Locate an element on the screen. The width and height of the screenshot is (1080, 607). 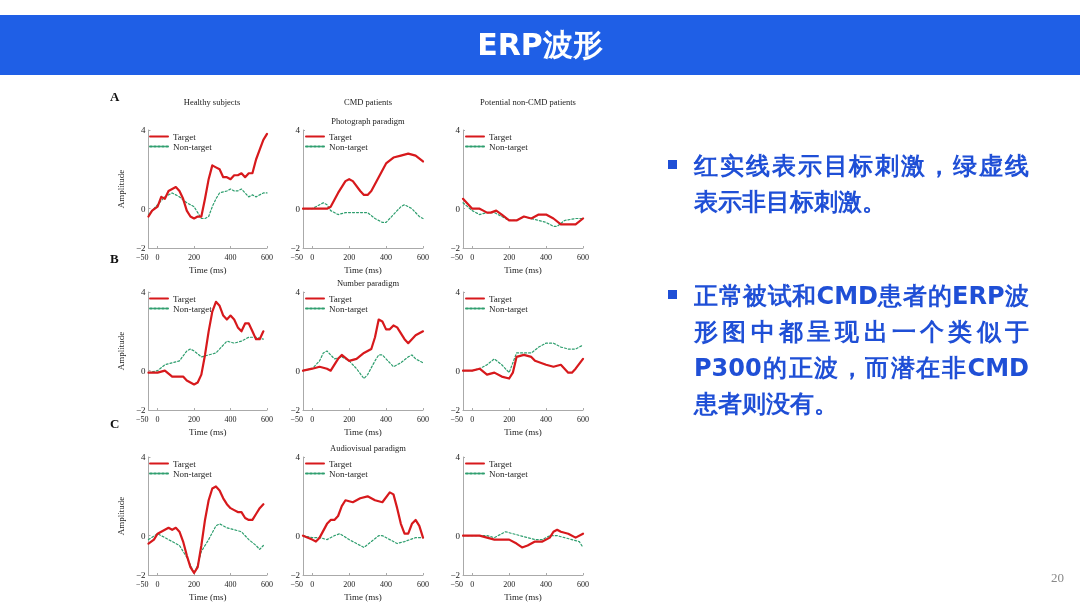
chart-subtitle: Photograph paradigm is located at coordinates (368, 120).